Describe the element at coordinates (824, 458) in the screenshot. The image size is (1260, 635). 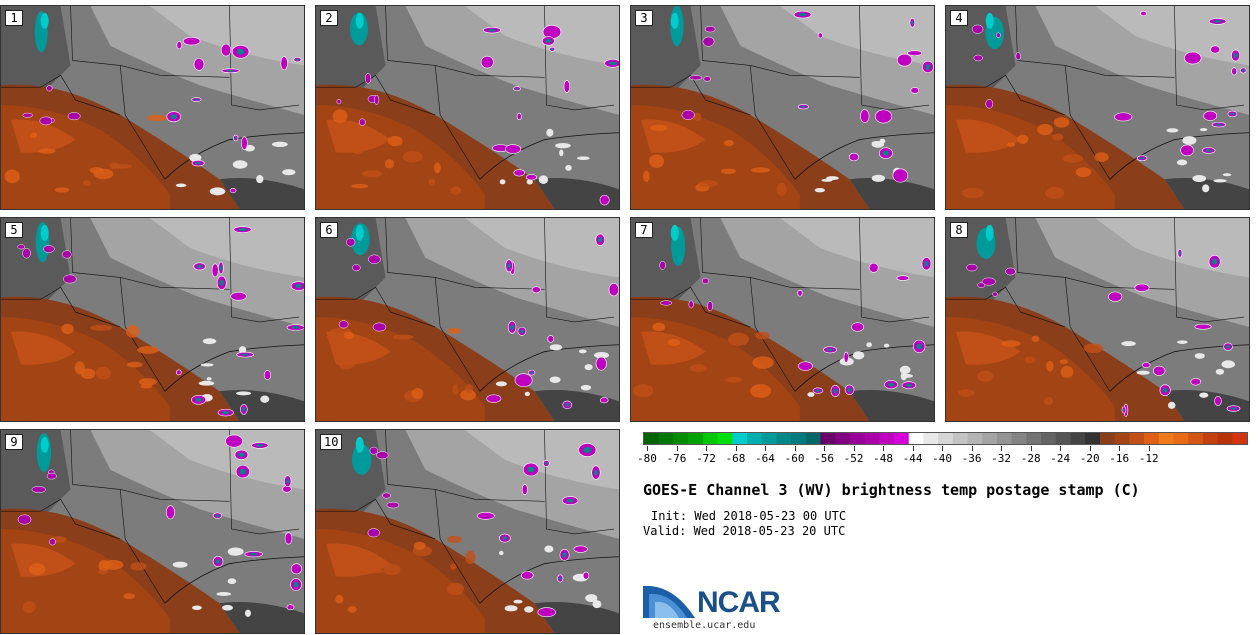
I see `colorbar-tick-label: -56` at that location.